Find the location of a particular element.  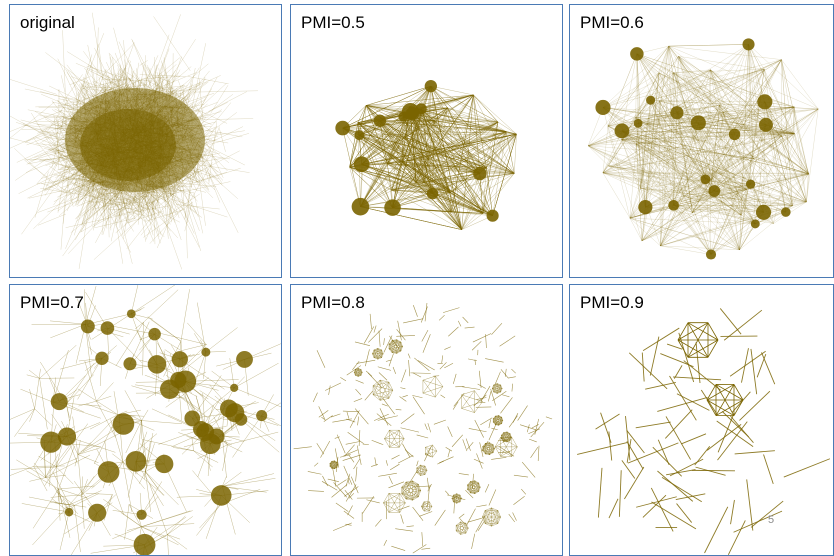

page-number: 5 is located at coordinates (771, 520).